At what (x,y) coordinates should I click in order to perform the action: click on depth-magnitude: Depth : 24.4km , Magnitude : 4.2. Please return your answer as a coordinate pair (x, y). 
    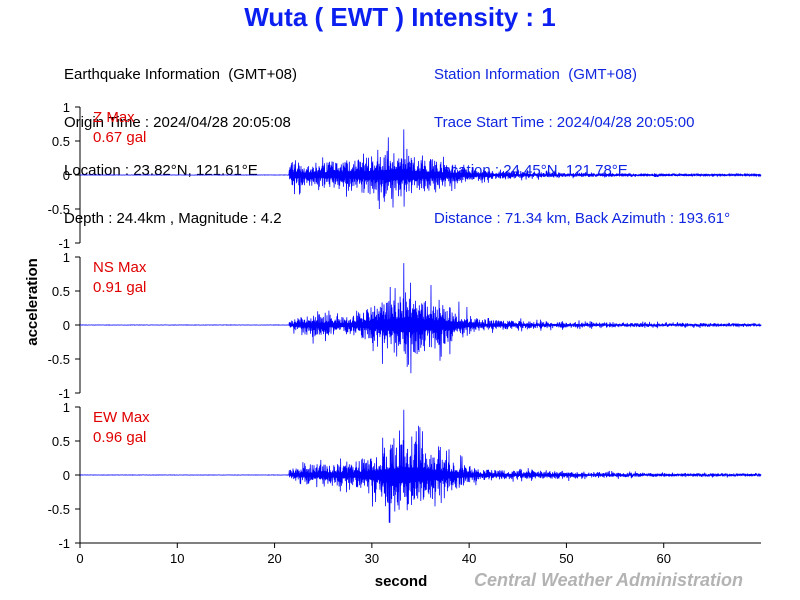
    Looking at the image, I should click on (173, 218).